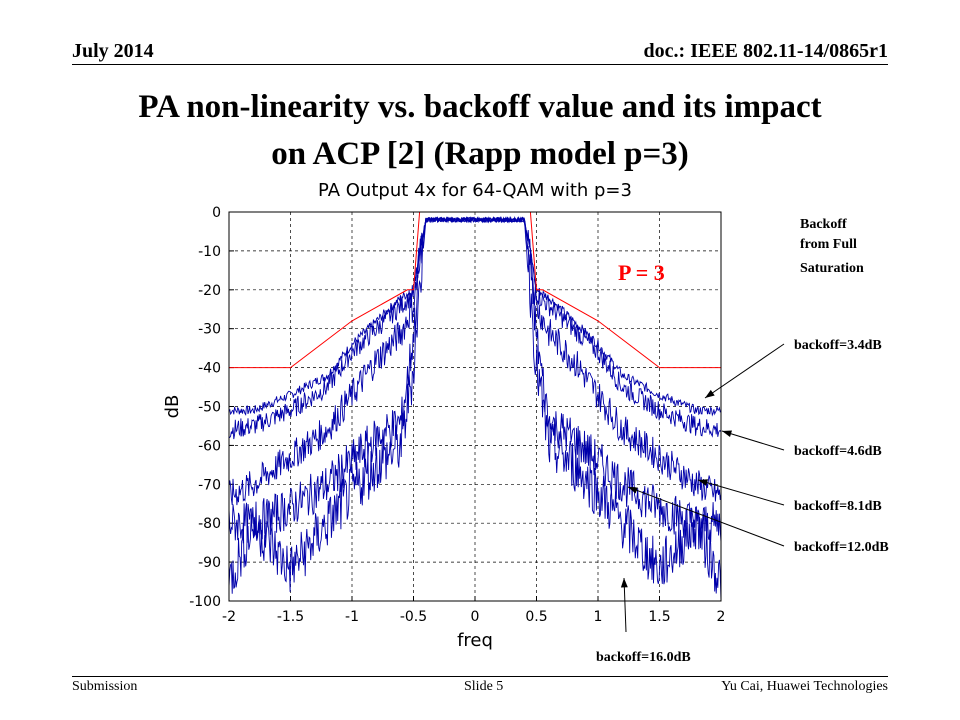 Image resolution: width=960 pixels, height=720 pixels. I want to click on series-label: backoff=4.6dB, so click(838, 451).